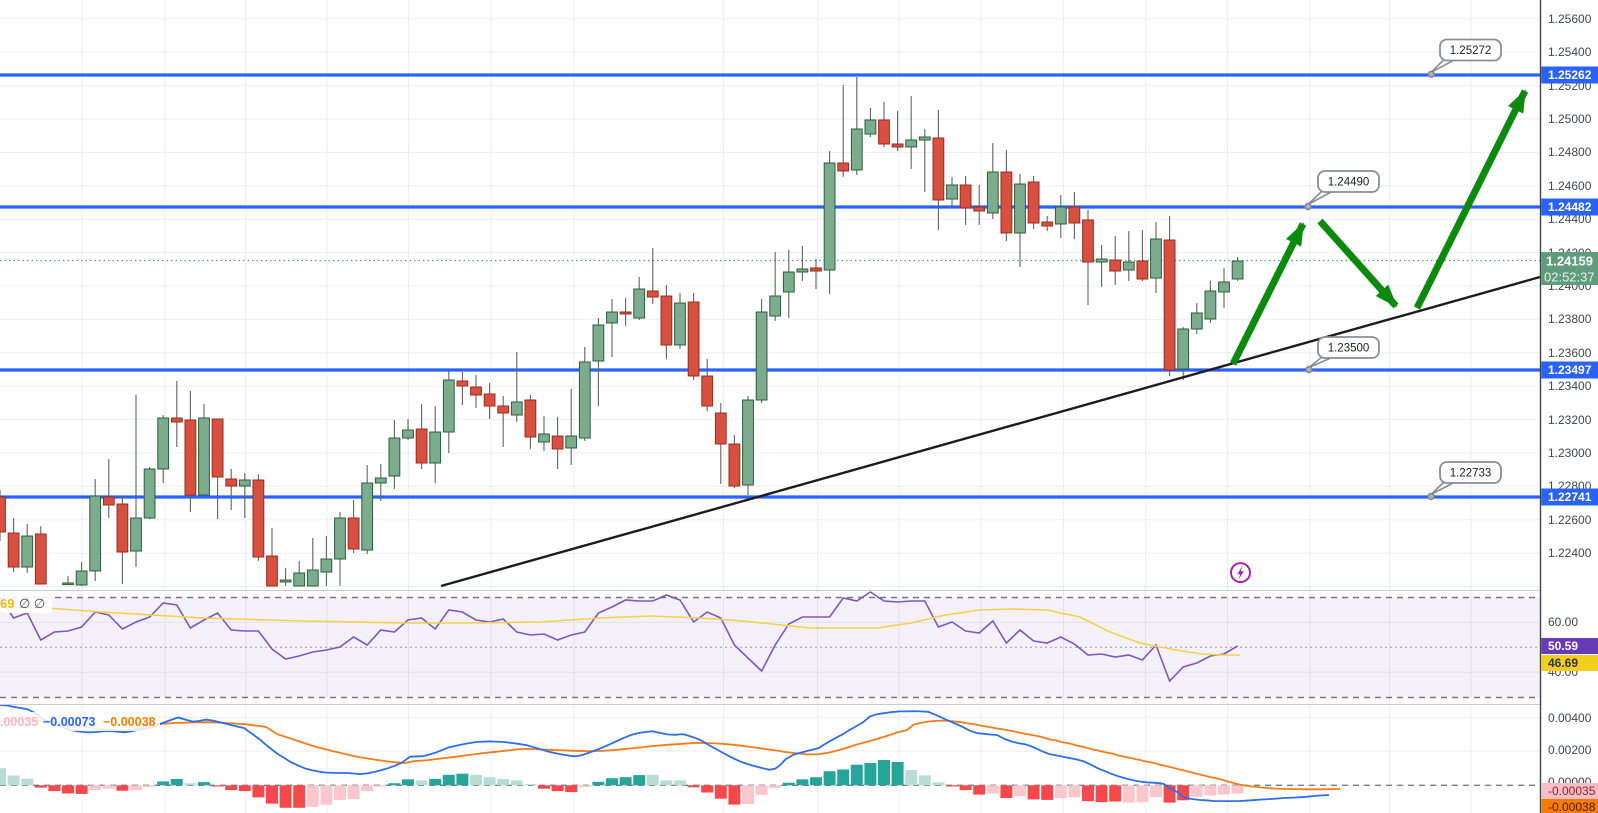 The image size is (1598, 813). What do you see at coordinates (1572, 791) in the screenshot?
I see `svg-text: -0.00035` at bounding box center [1572, 791].